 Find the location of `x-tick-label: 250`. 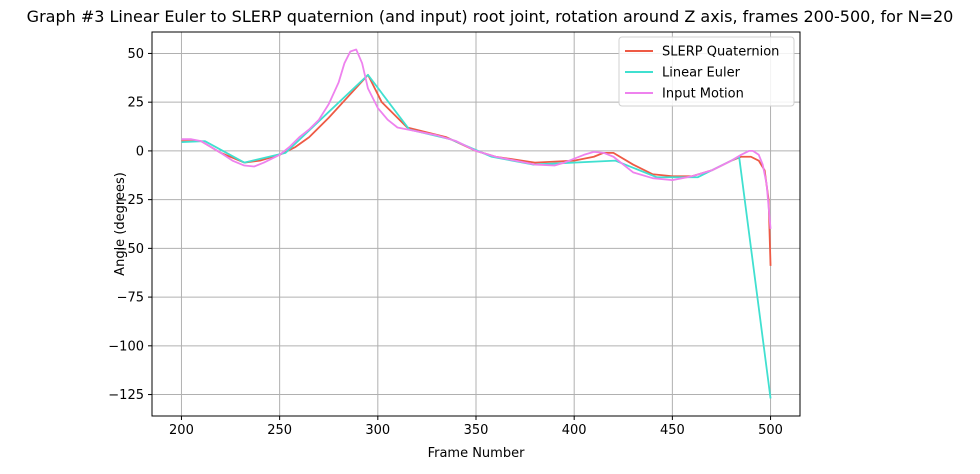

x-tick-label: 250 is located at coordinates (279, 430).